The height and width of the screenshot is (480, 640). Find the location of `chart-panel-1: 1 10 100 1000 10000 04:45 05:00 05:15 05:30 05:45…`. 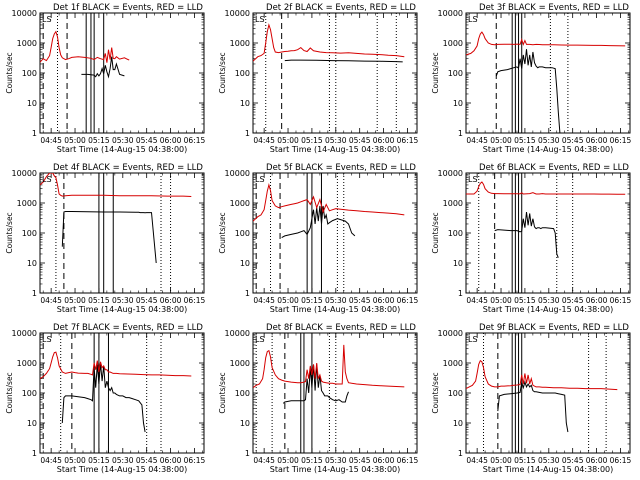

chart-panel-1: 1 10 100 1000 10000 04:45 05:00 05:15 05:30 05:45… is located at coordinates (105, 78).